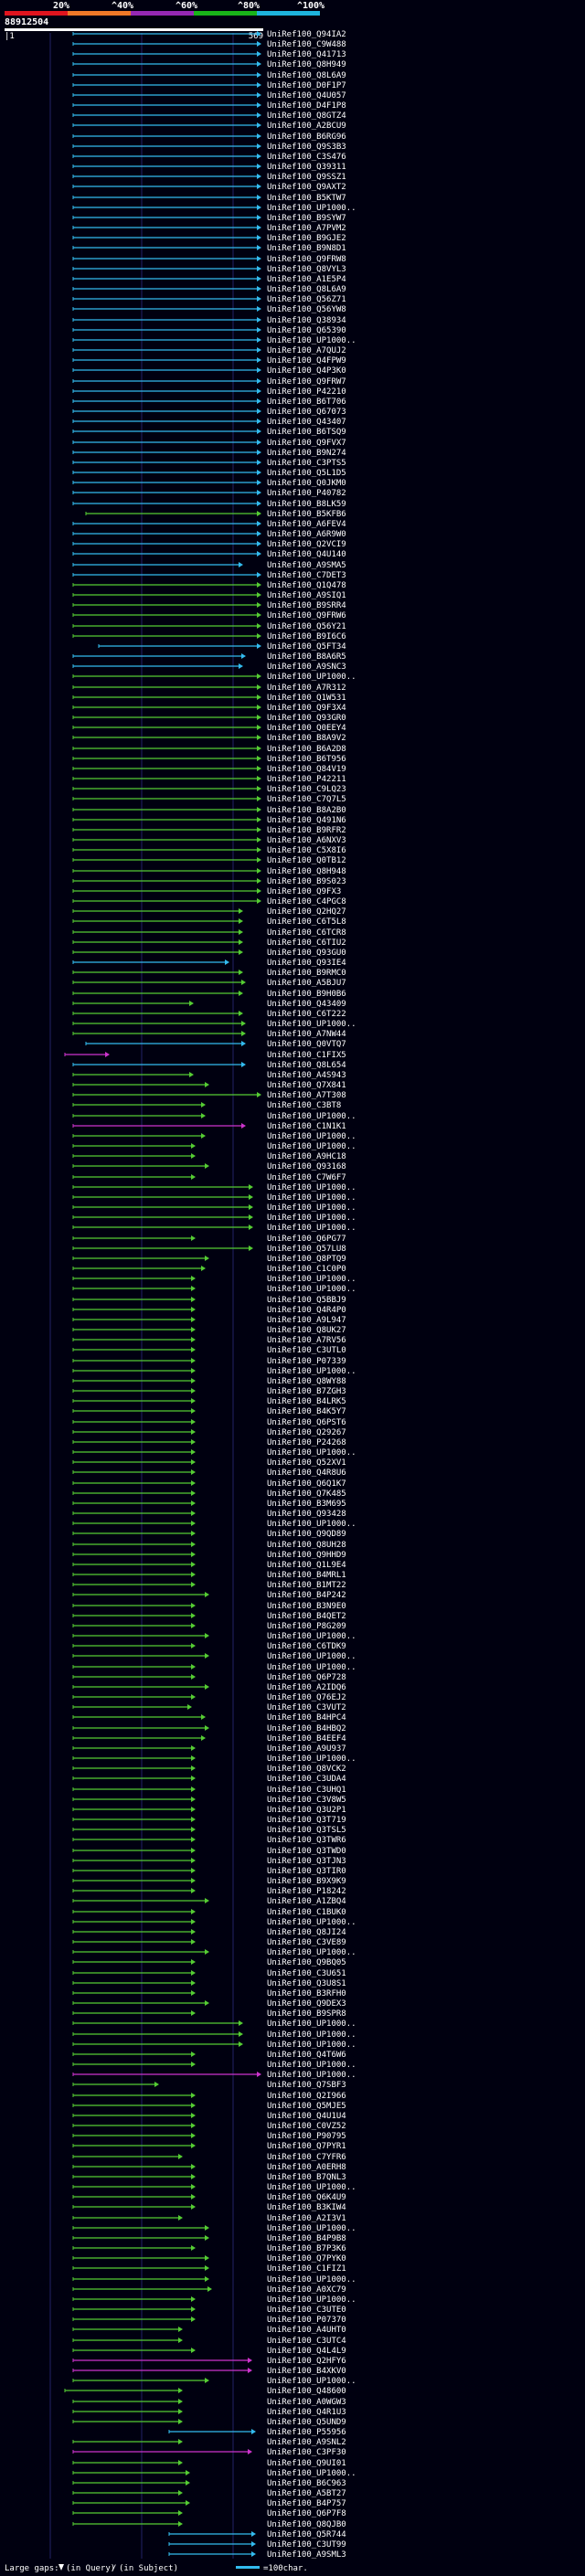  Describe the element at coordinates (209, 1942) in the screenshot. I see `hit-row: UniRef100_C3VE89` at that location.